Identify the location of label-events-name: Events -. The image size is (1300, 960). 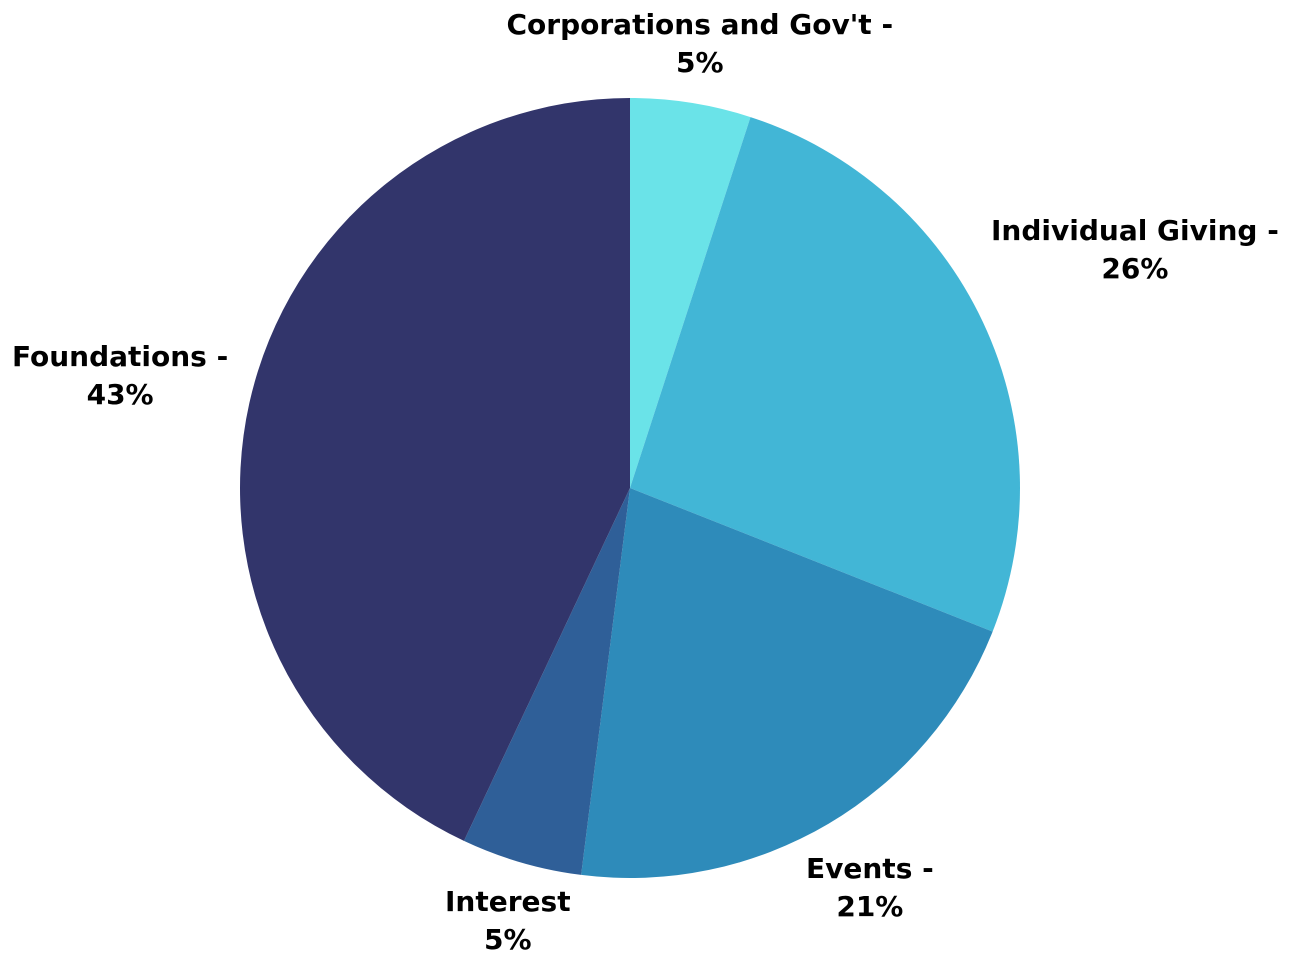
(870, 868).